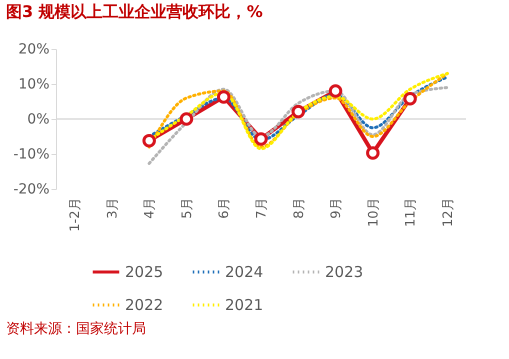  I want to click on x-tick-label: 9月, so click(336, 208).